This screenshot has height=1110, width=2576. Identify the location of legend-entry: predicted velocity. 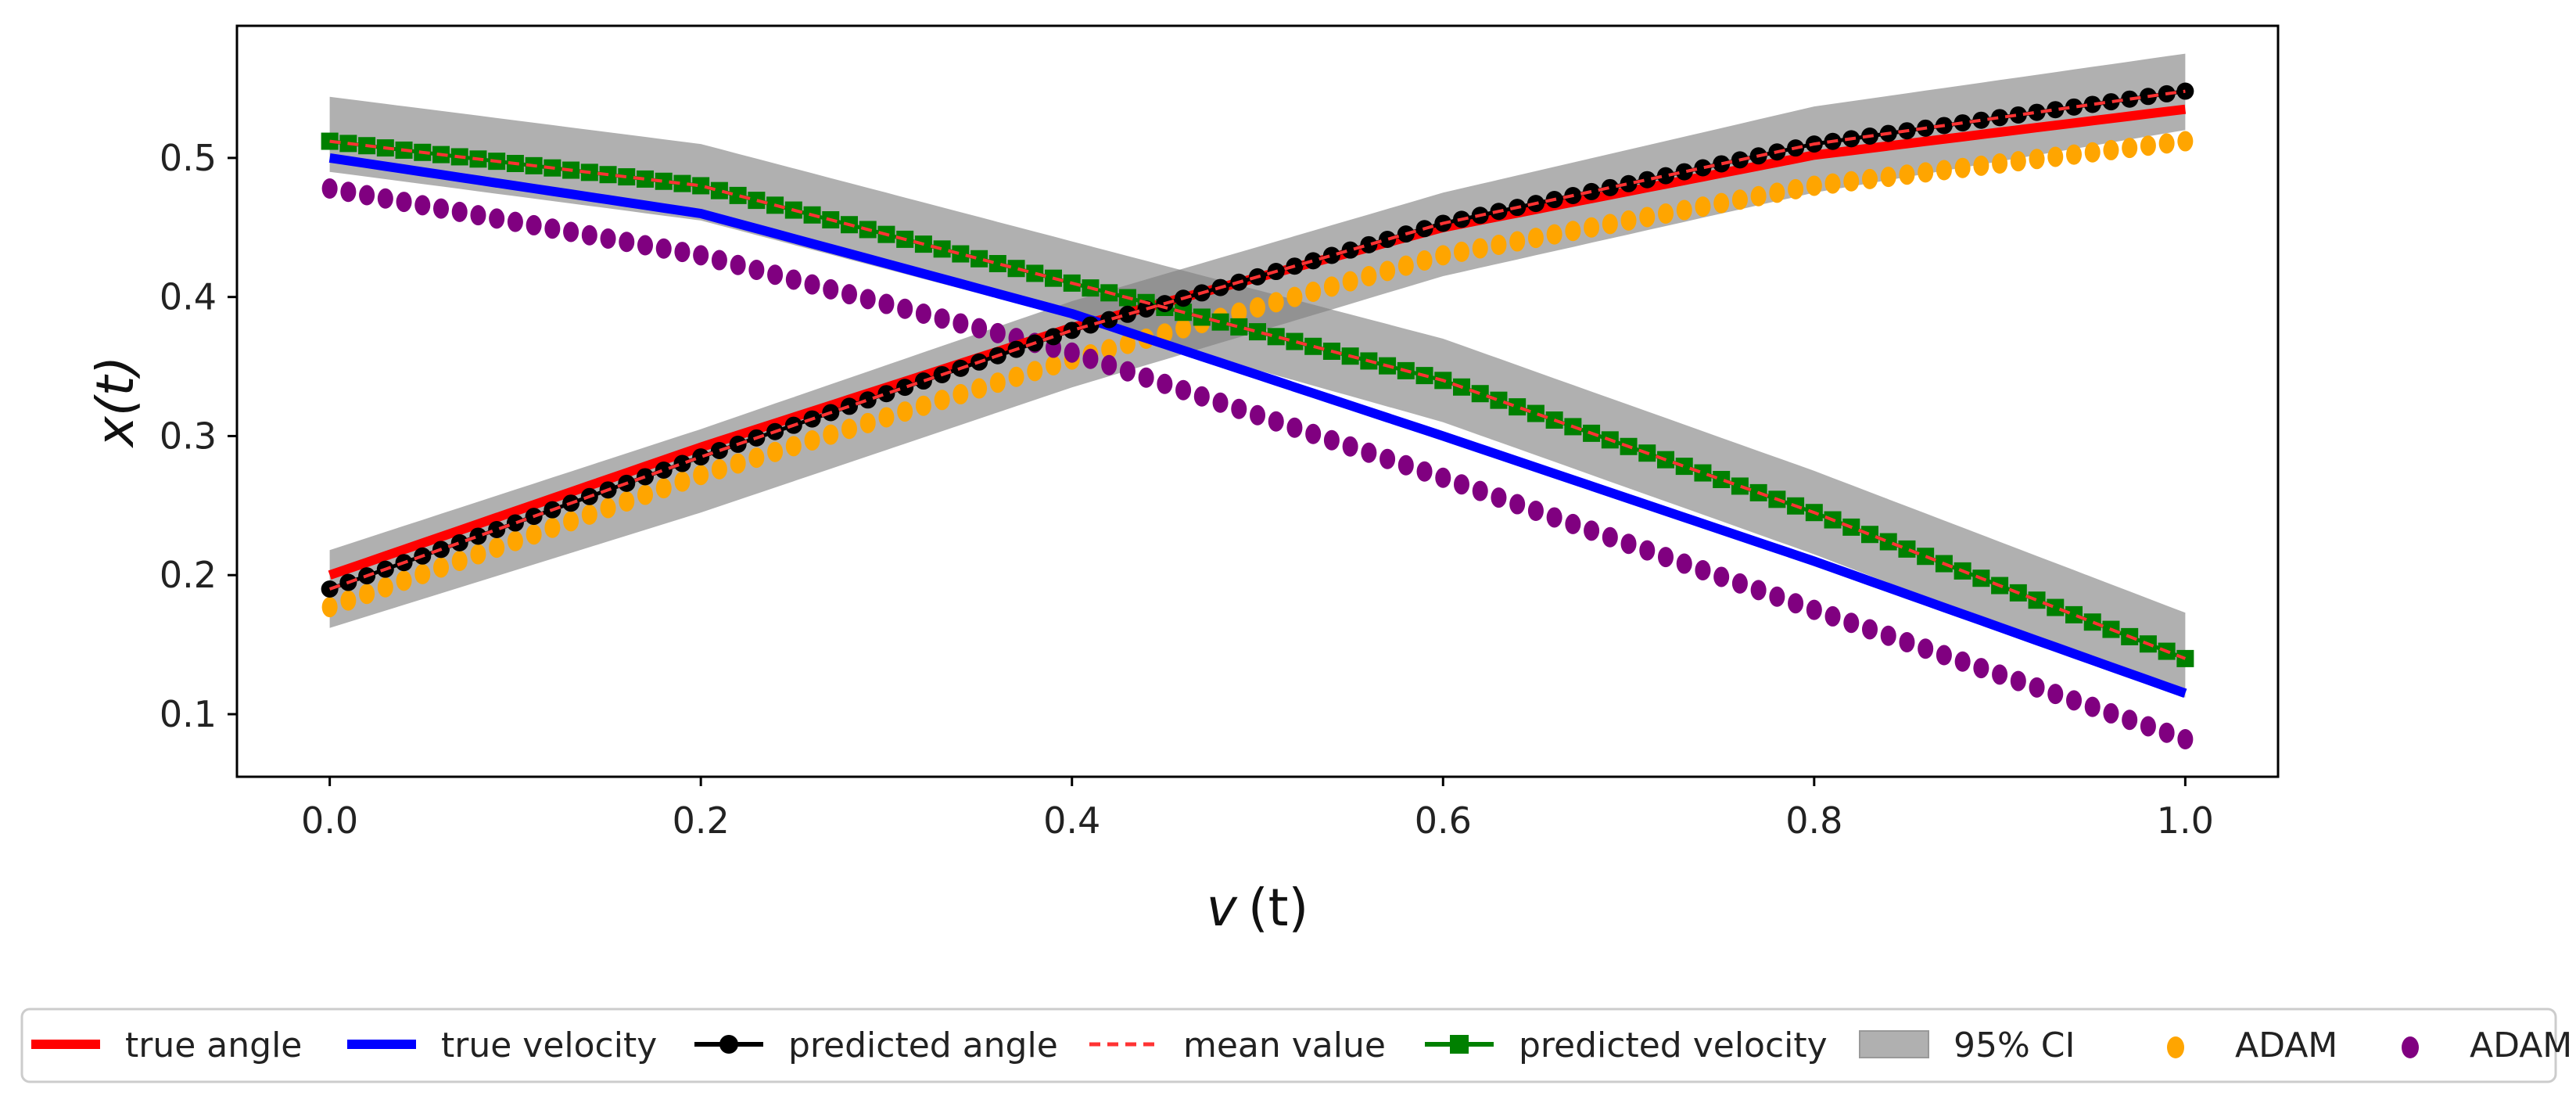
(1626, 1045).